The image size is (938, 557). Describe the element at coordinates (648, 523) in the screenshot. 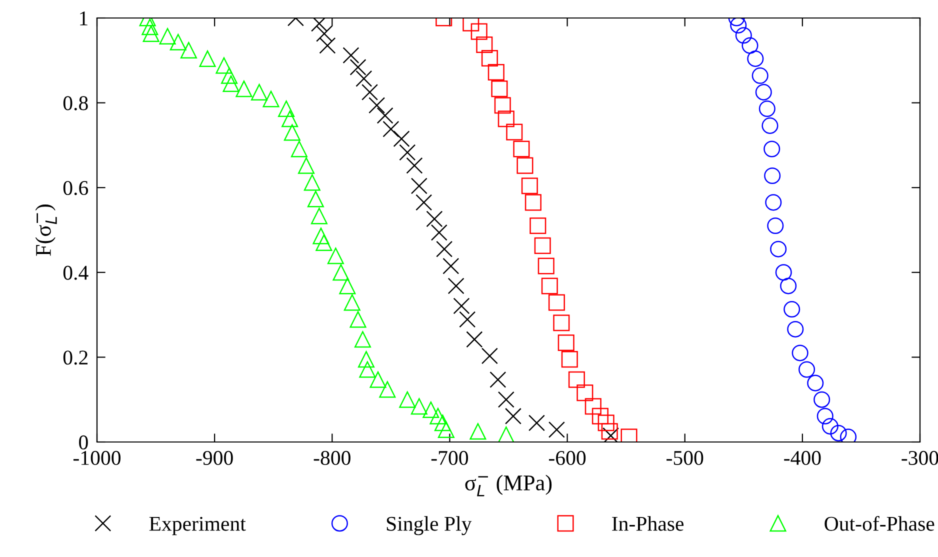

I see `legend-label: In-Phase` at that location.